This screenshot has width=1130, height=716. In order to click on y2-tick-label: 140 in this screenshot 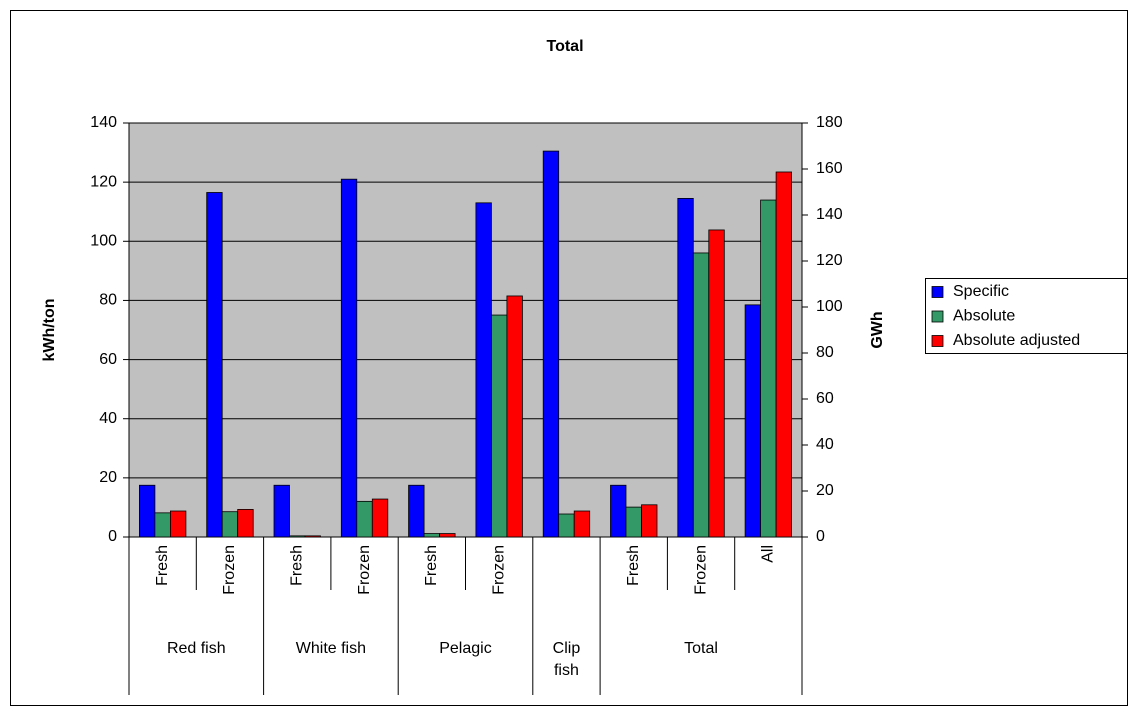, I will do `click(829, 214)`.